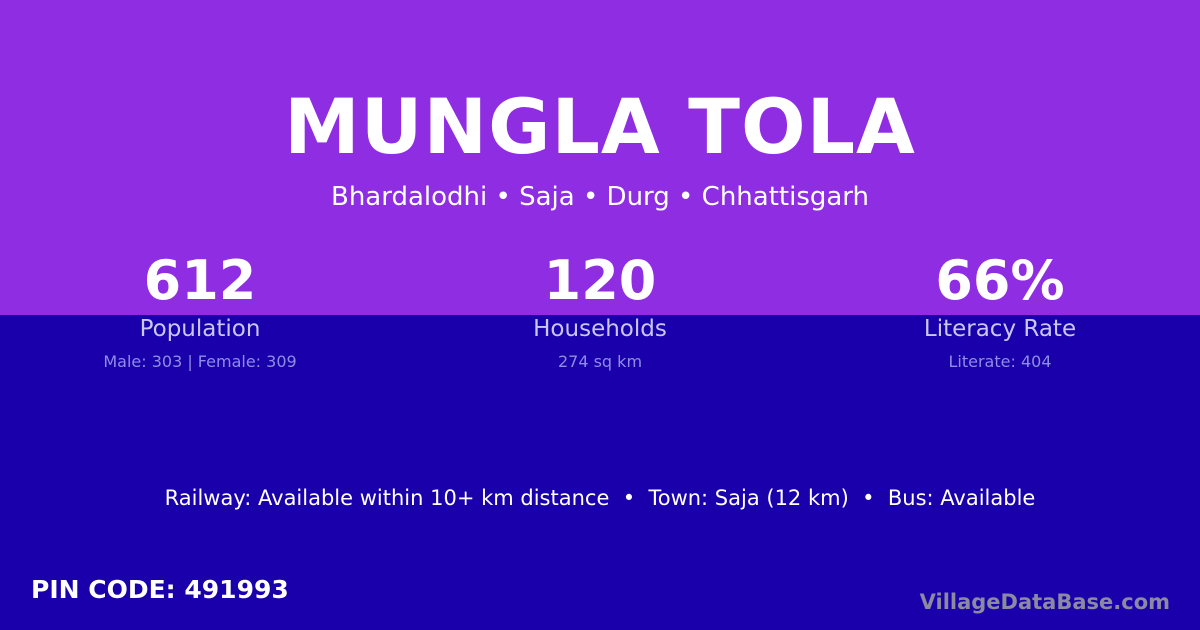  Describe the element at coordinates (600, 126) in the screenshot. I see `village-title: MUNGLA TOLA` at that location.